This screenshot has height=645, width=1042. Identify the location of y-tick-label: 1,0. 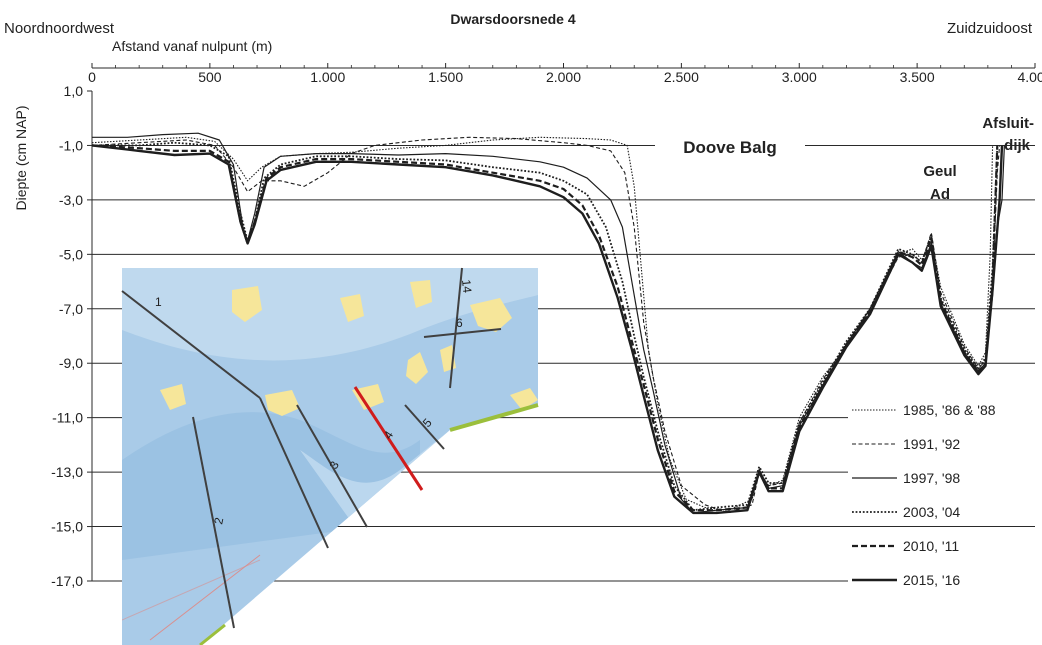
(74, 91).